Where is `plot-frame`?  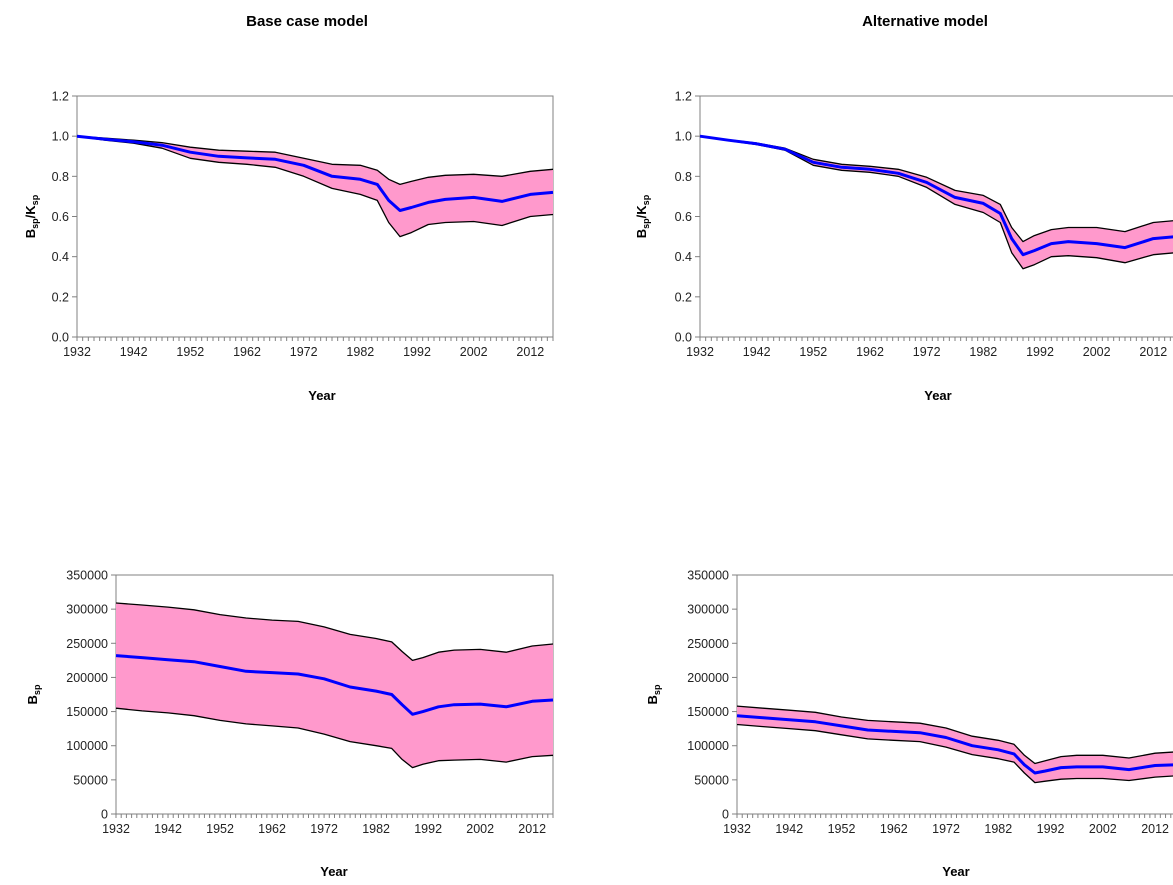
plot-frame is located at coordinates (936, 216).